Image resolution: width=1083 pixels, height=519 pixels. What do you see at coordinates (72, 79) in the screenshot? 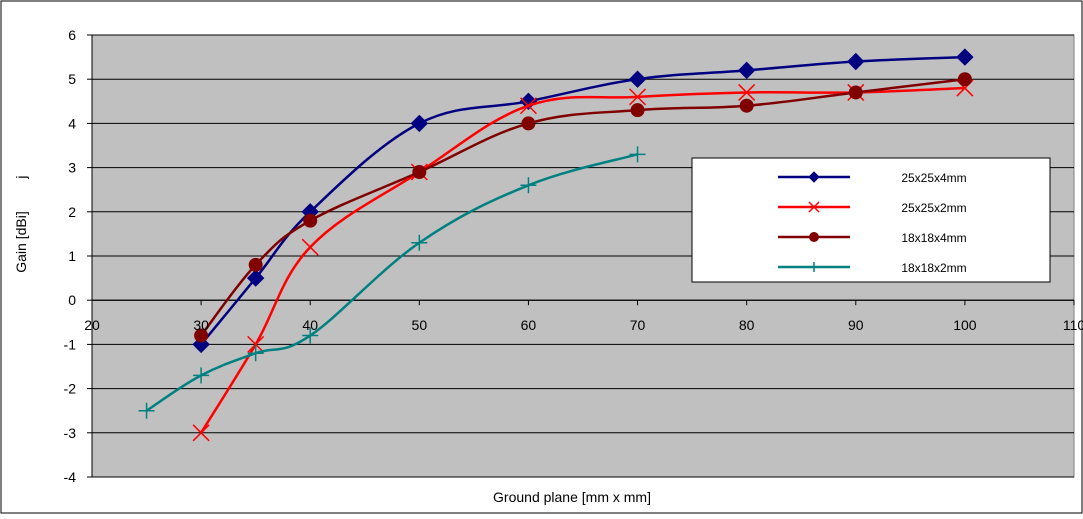
I see `y-tick-label: 5` at bounding box center [72, 79].